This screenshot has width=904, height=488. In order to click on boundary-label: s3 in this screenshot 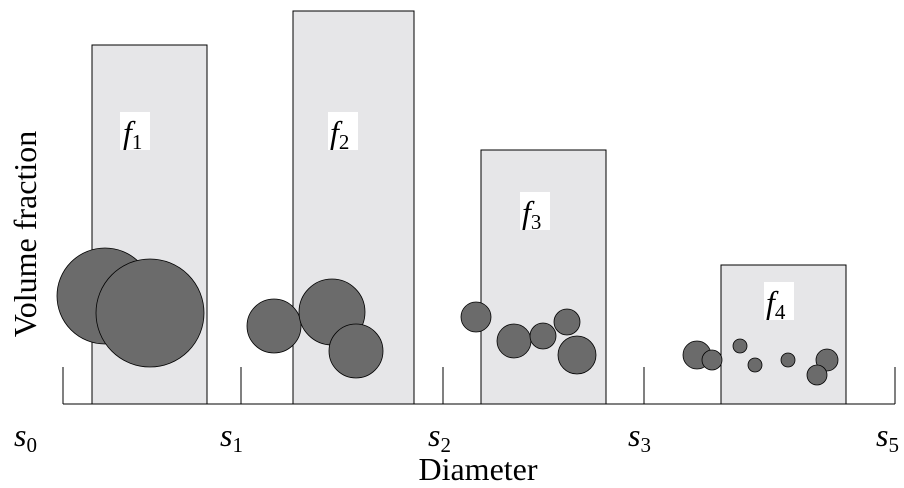, I will do `click(639, 437)`.